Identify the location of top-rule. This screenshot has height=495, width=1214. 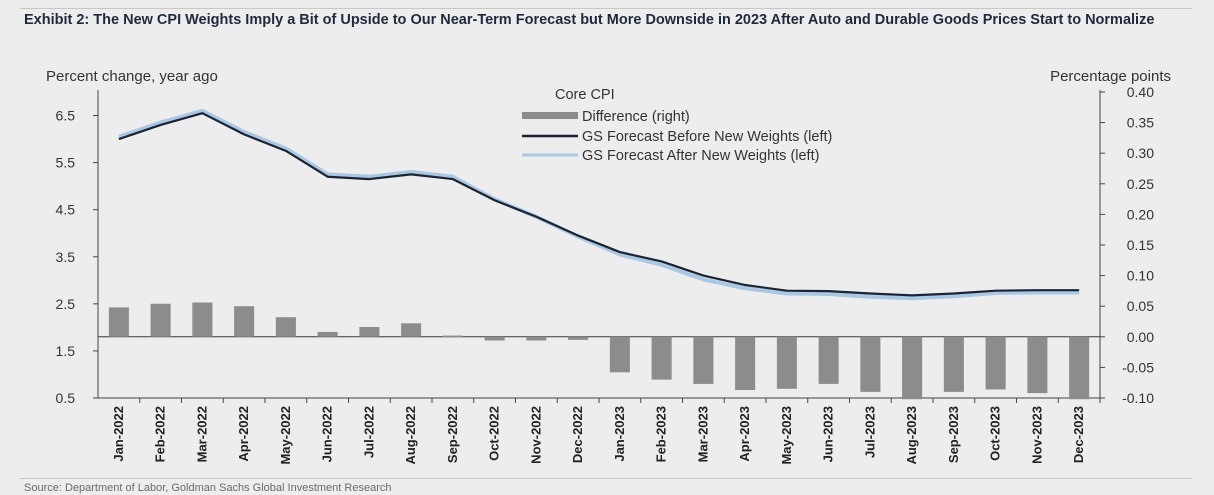
(606, 8).